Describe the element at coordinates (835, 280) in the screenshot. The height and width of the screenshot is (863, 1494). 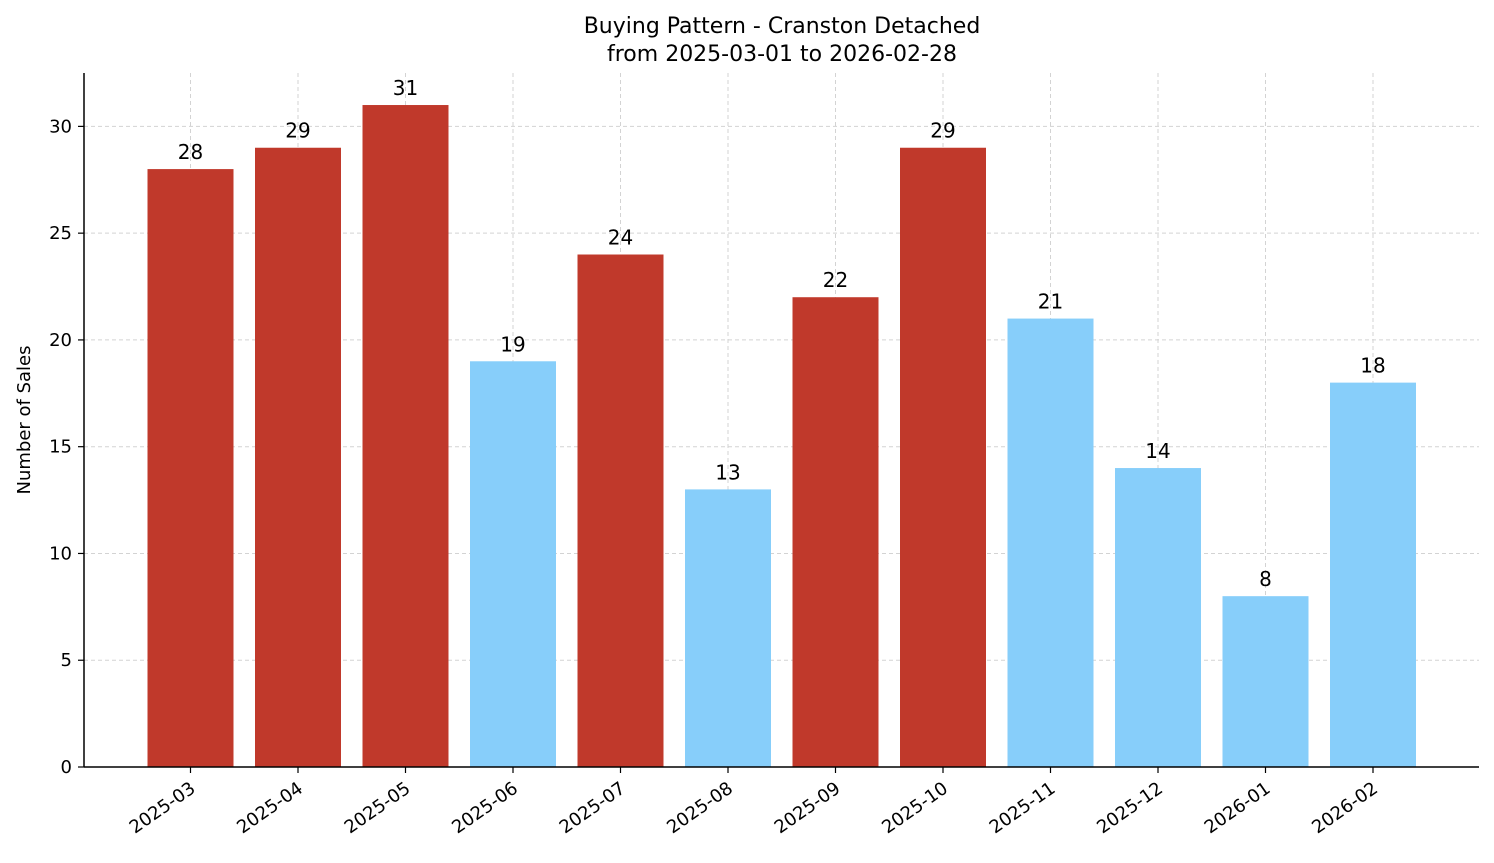
I see `data-label-2025-09: 22` at that location.